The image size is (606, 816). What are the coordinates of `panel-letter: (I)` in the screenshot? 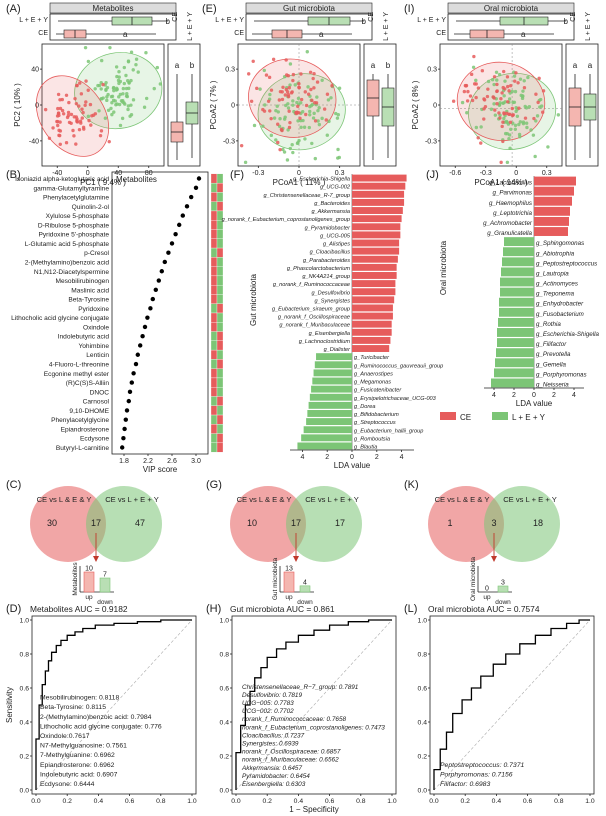 It's located at (409, 9).